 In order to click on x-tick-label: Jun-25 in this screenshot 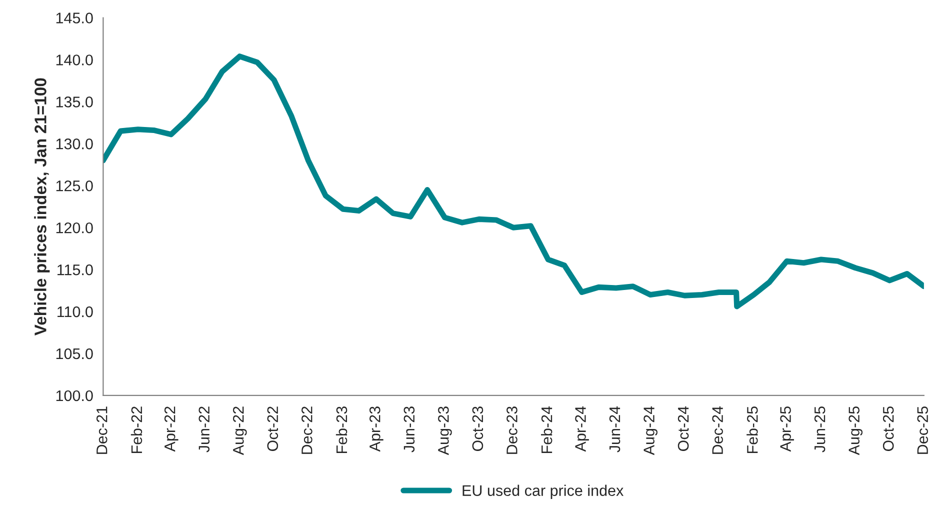, I will do `click(820, 429)`.